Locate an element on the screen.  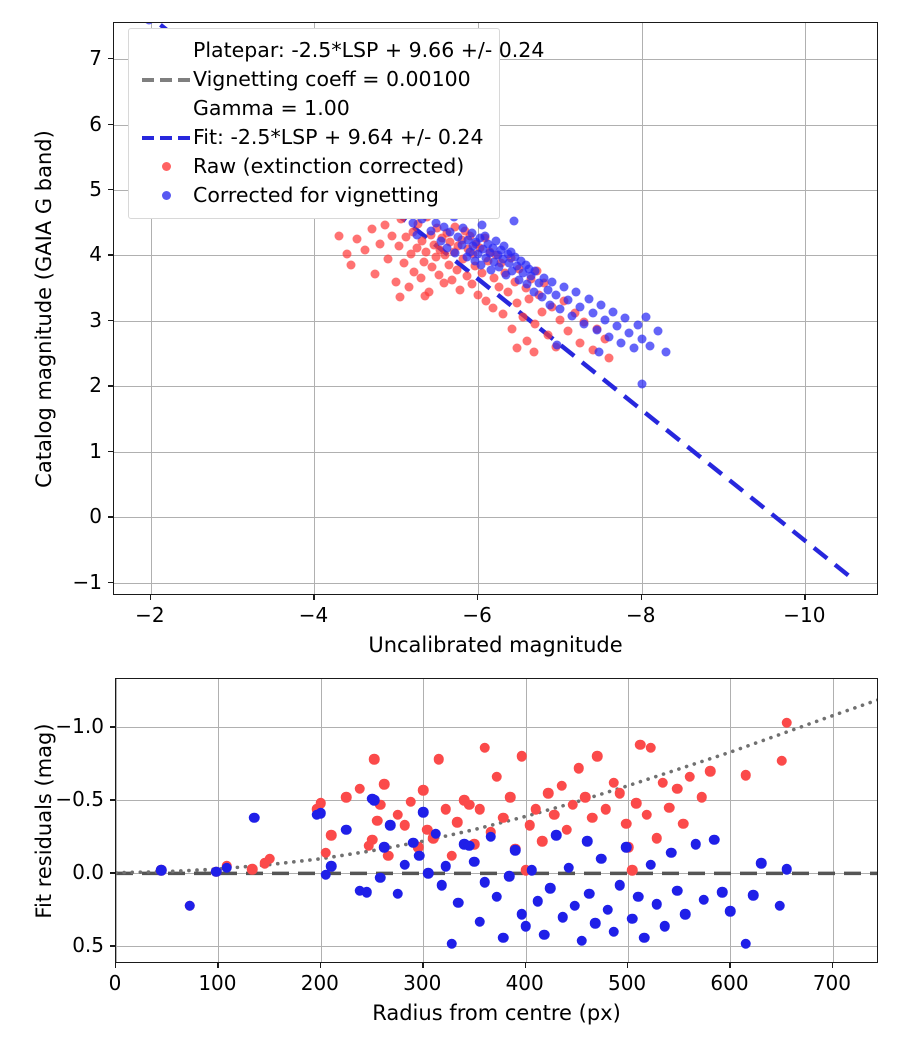
y-tick-label: −1.0 is located at coordinates (79, 726).